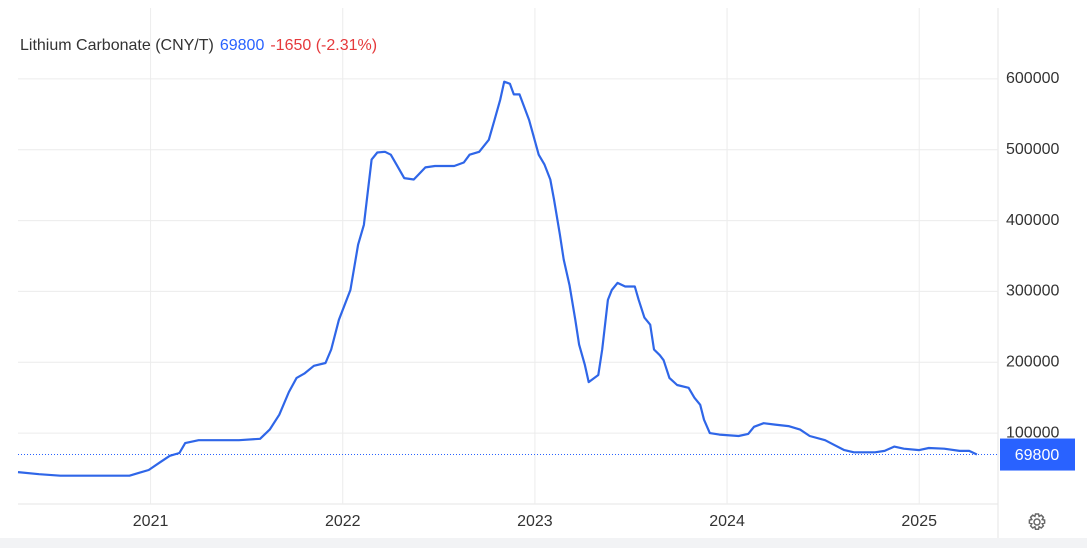  Describe the element at coordinates (919, 521) in the screenshot. I see `x-tick-label: 2025` at that location.